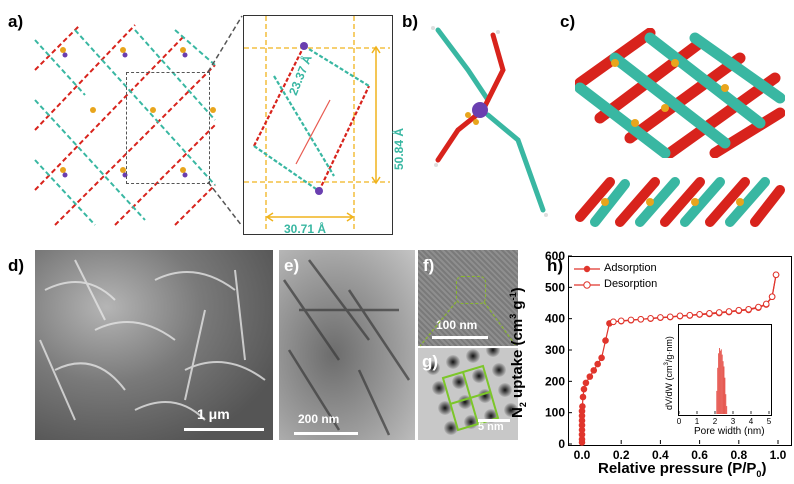 The width and height of the screenshot is (794, 484). I want to click on panel-label-d: d), so click(16, 265).